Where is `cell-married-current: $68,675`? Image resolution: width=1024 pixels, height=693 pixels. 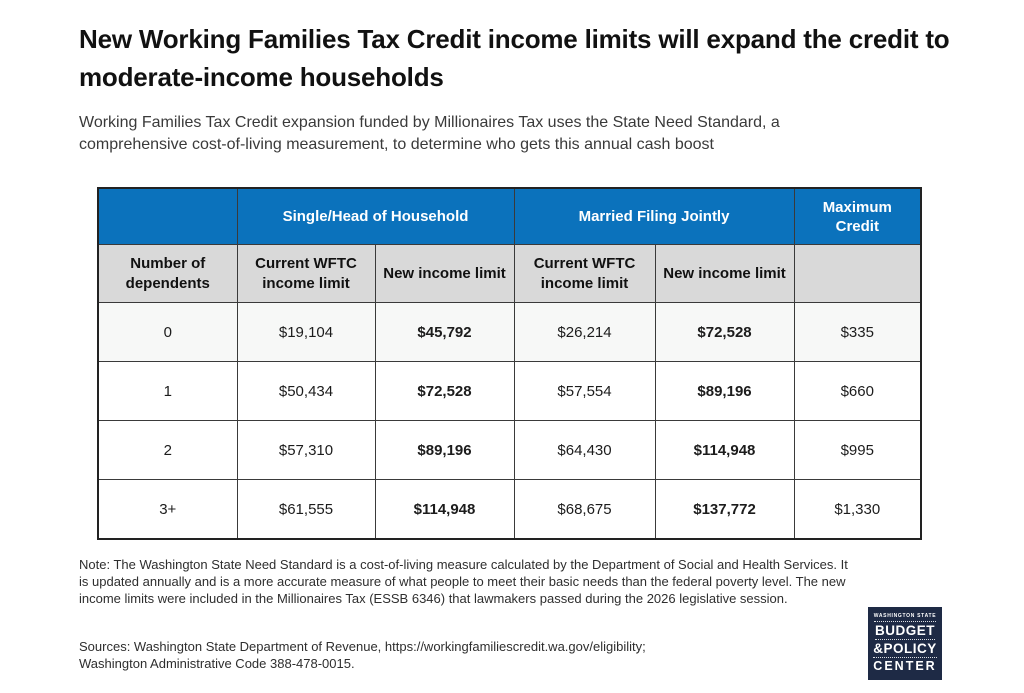
cell-married-current: $68,675 is located at coordinates (584, 509).